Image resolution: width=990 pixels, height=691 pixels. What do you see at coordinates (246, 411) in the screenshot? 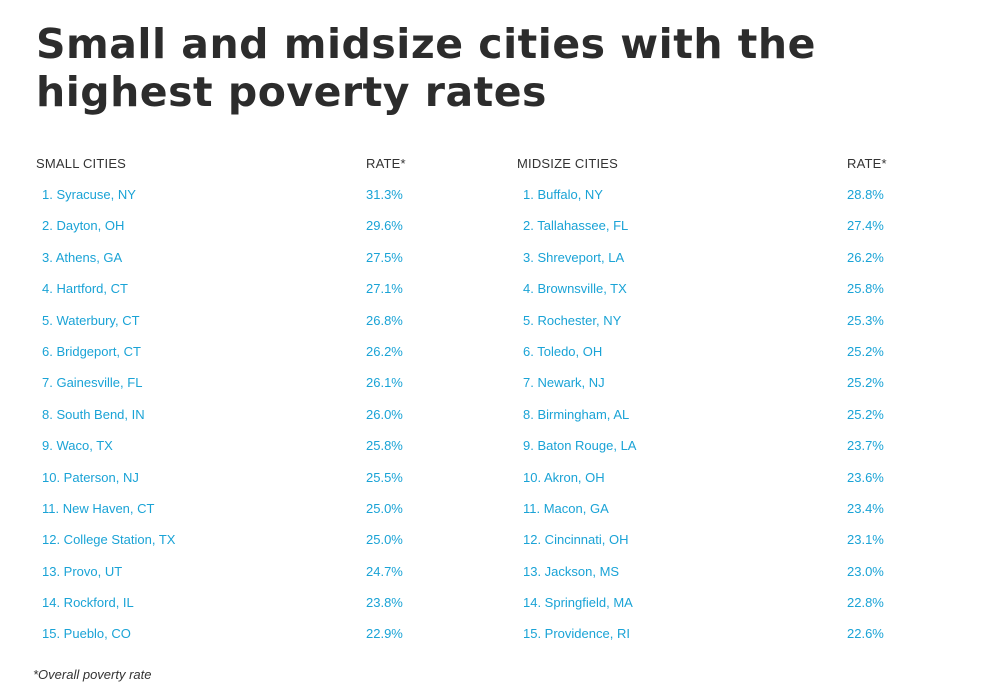
I see `table-row: 8. South Bend, IN 26.0%` at bounding box center [246, 411].